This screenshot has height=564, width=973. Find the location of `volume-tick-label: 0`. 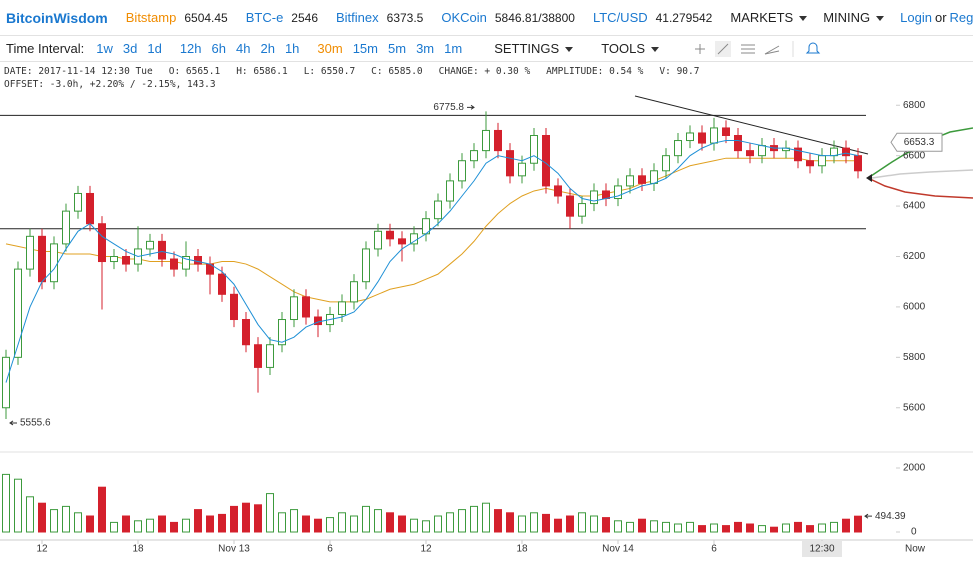

volume-tick-label: 0 is located at coordinates (914, 532).